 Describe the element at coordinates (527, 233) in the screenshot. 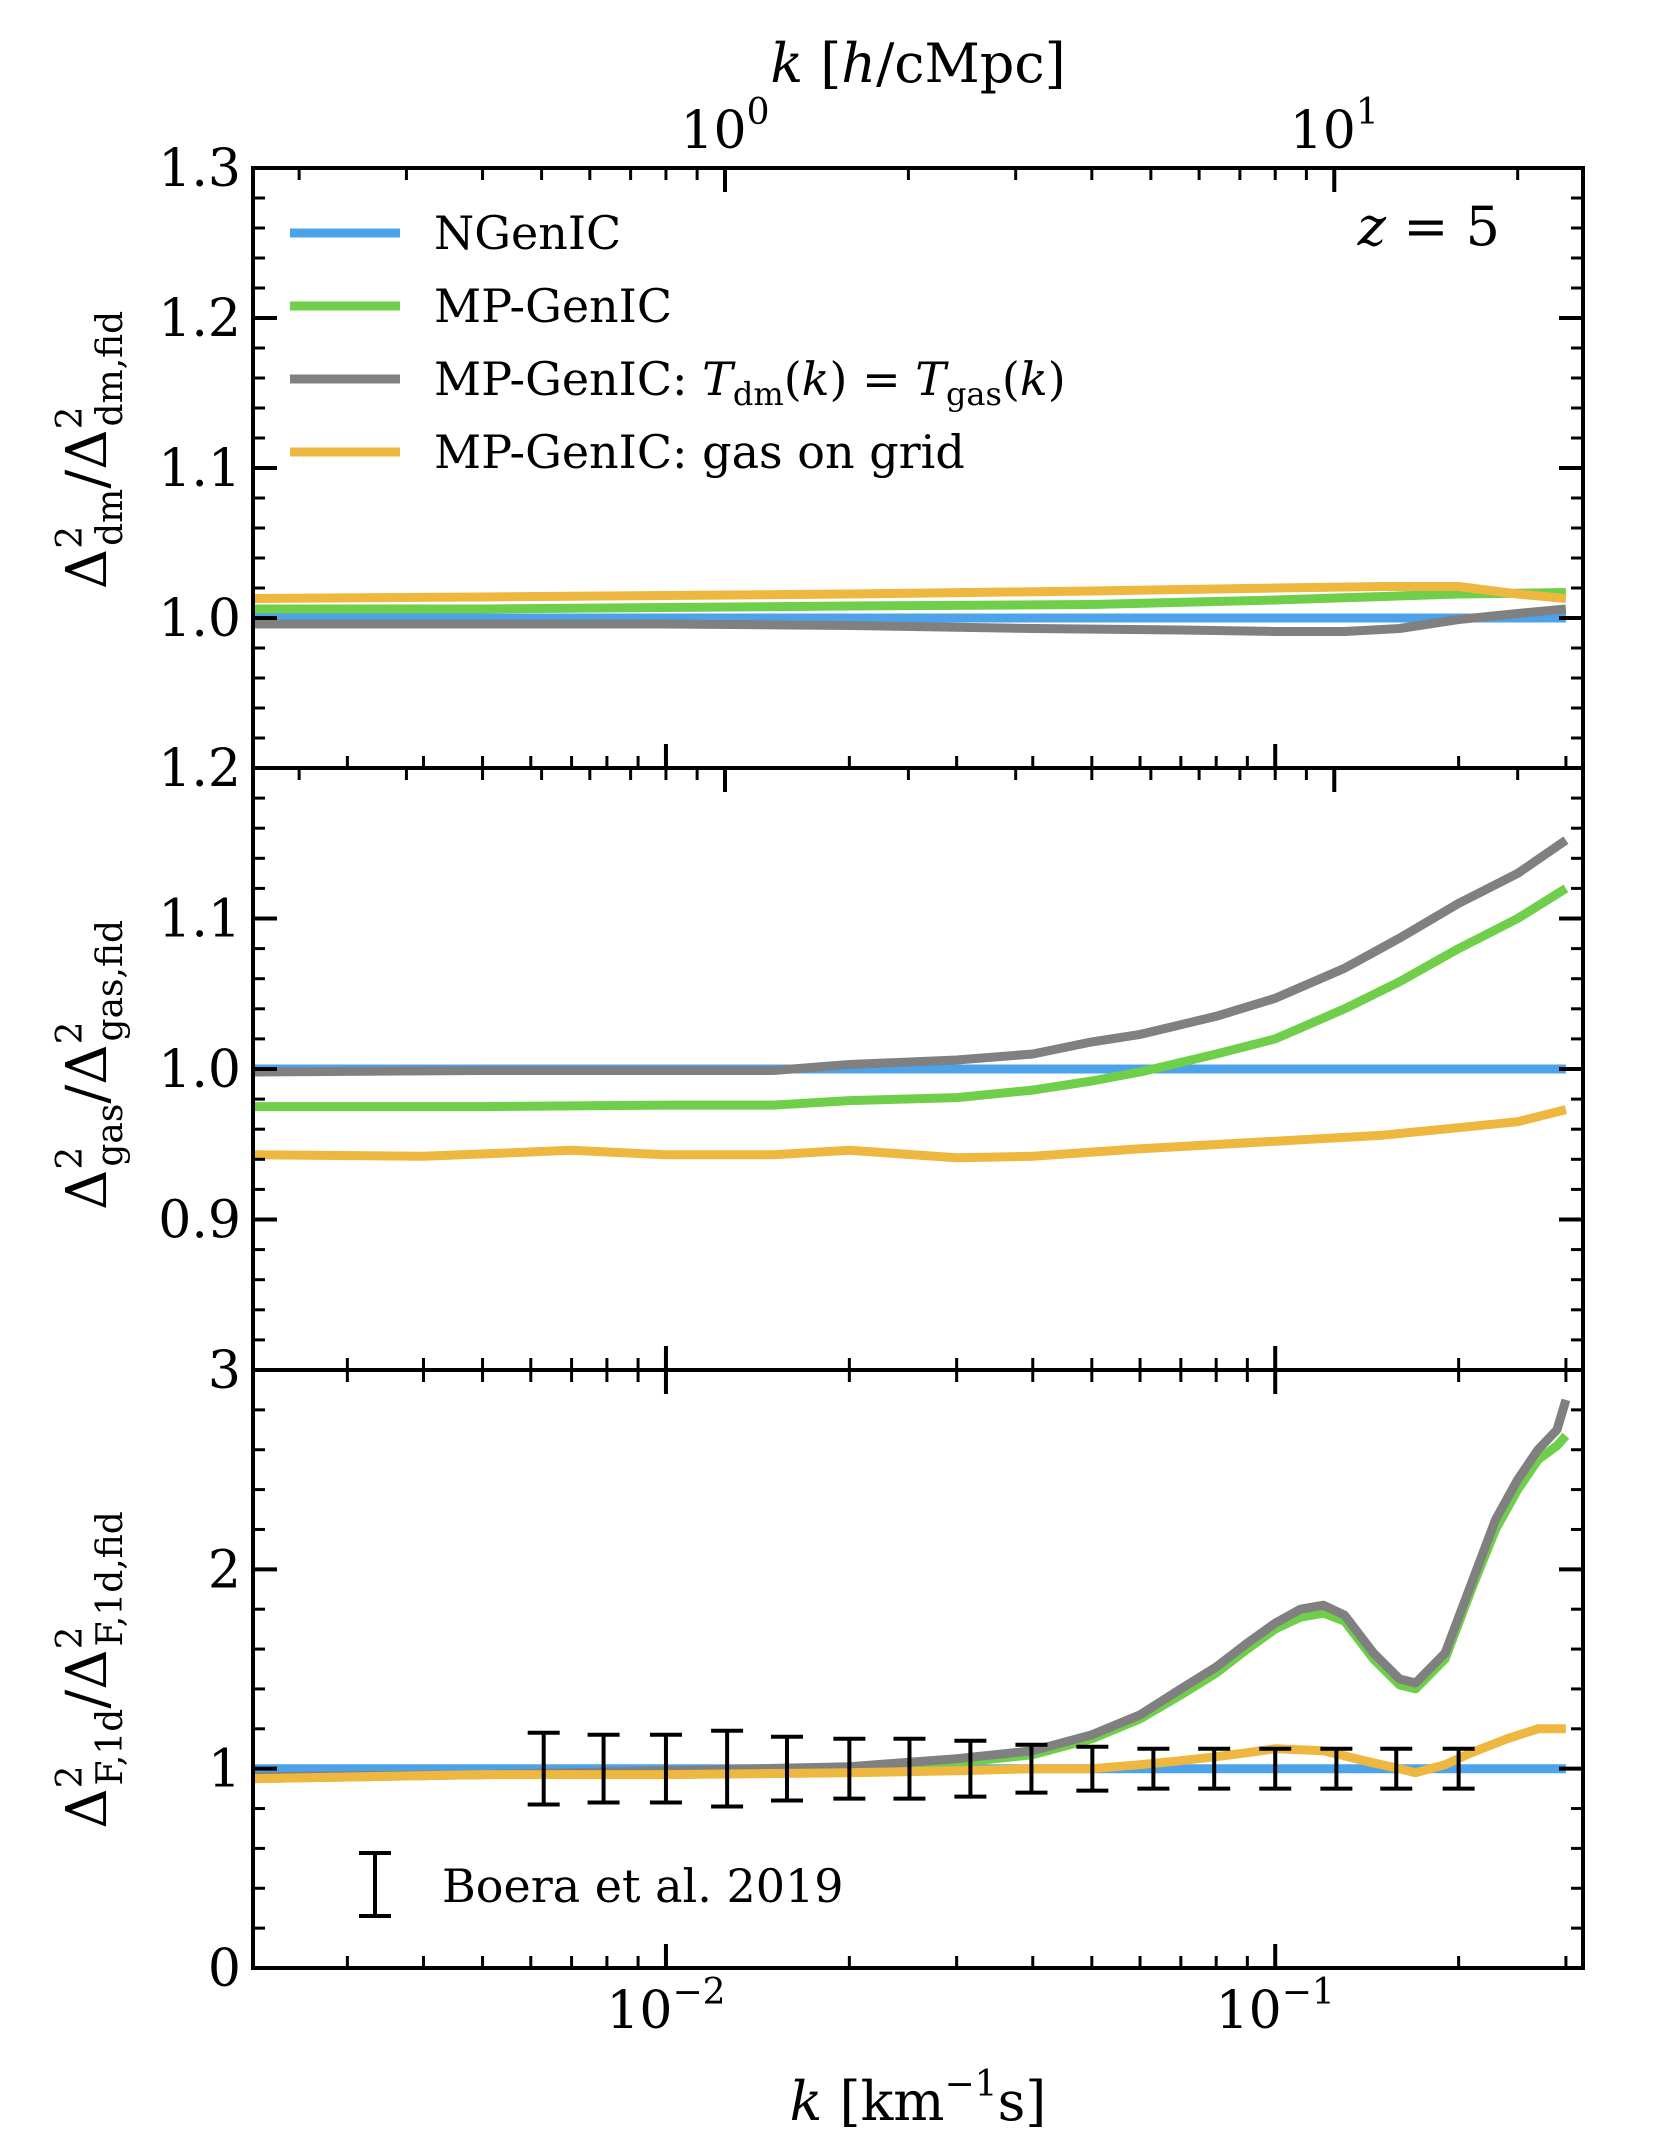

I see `legend-label: NGenIC` at that location.